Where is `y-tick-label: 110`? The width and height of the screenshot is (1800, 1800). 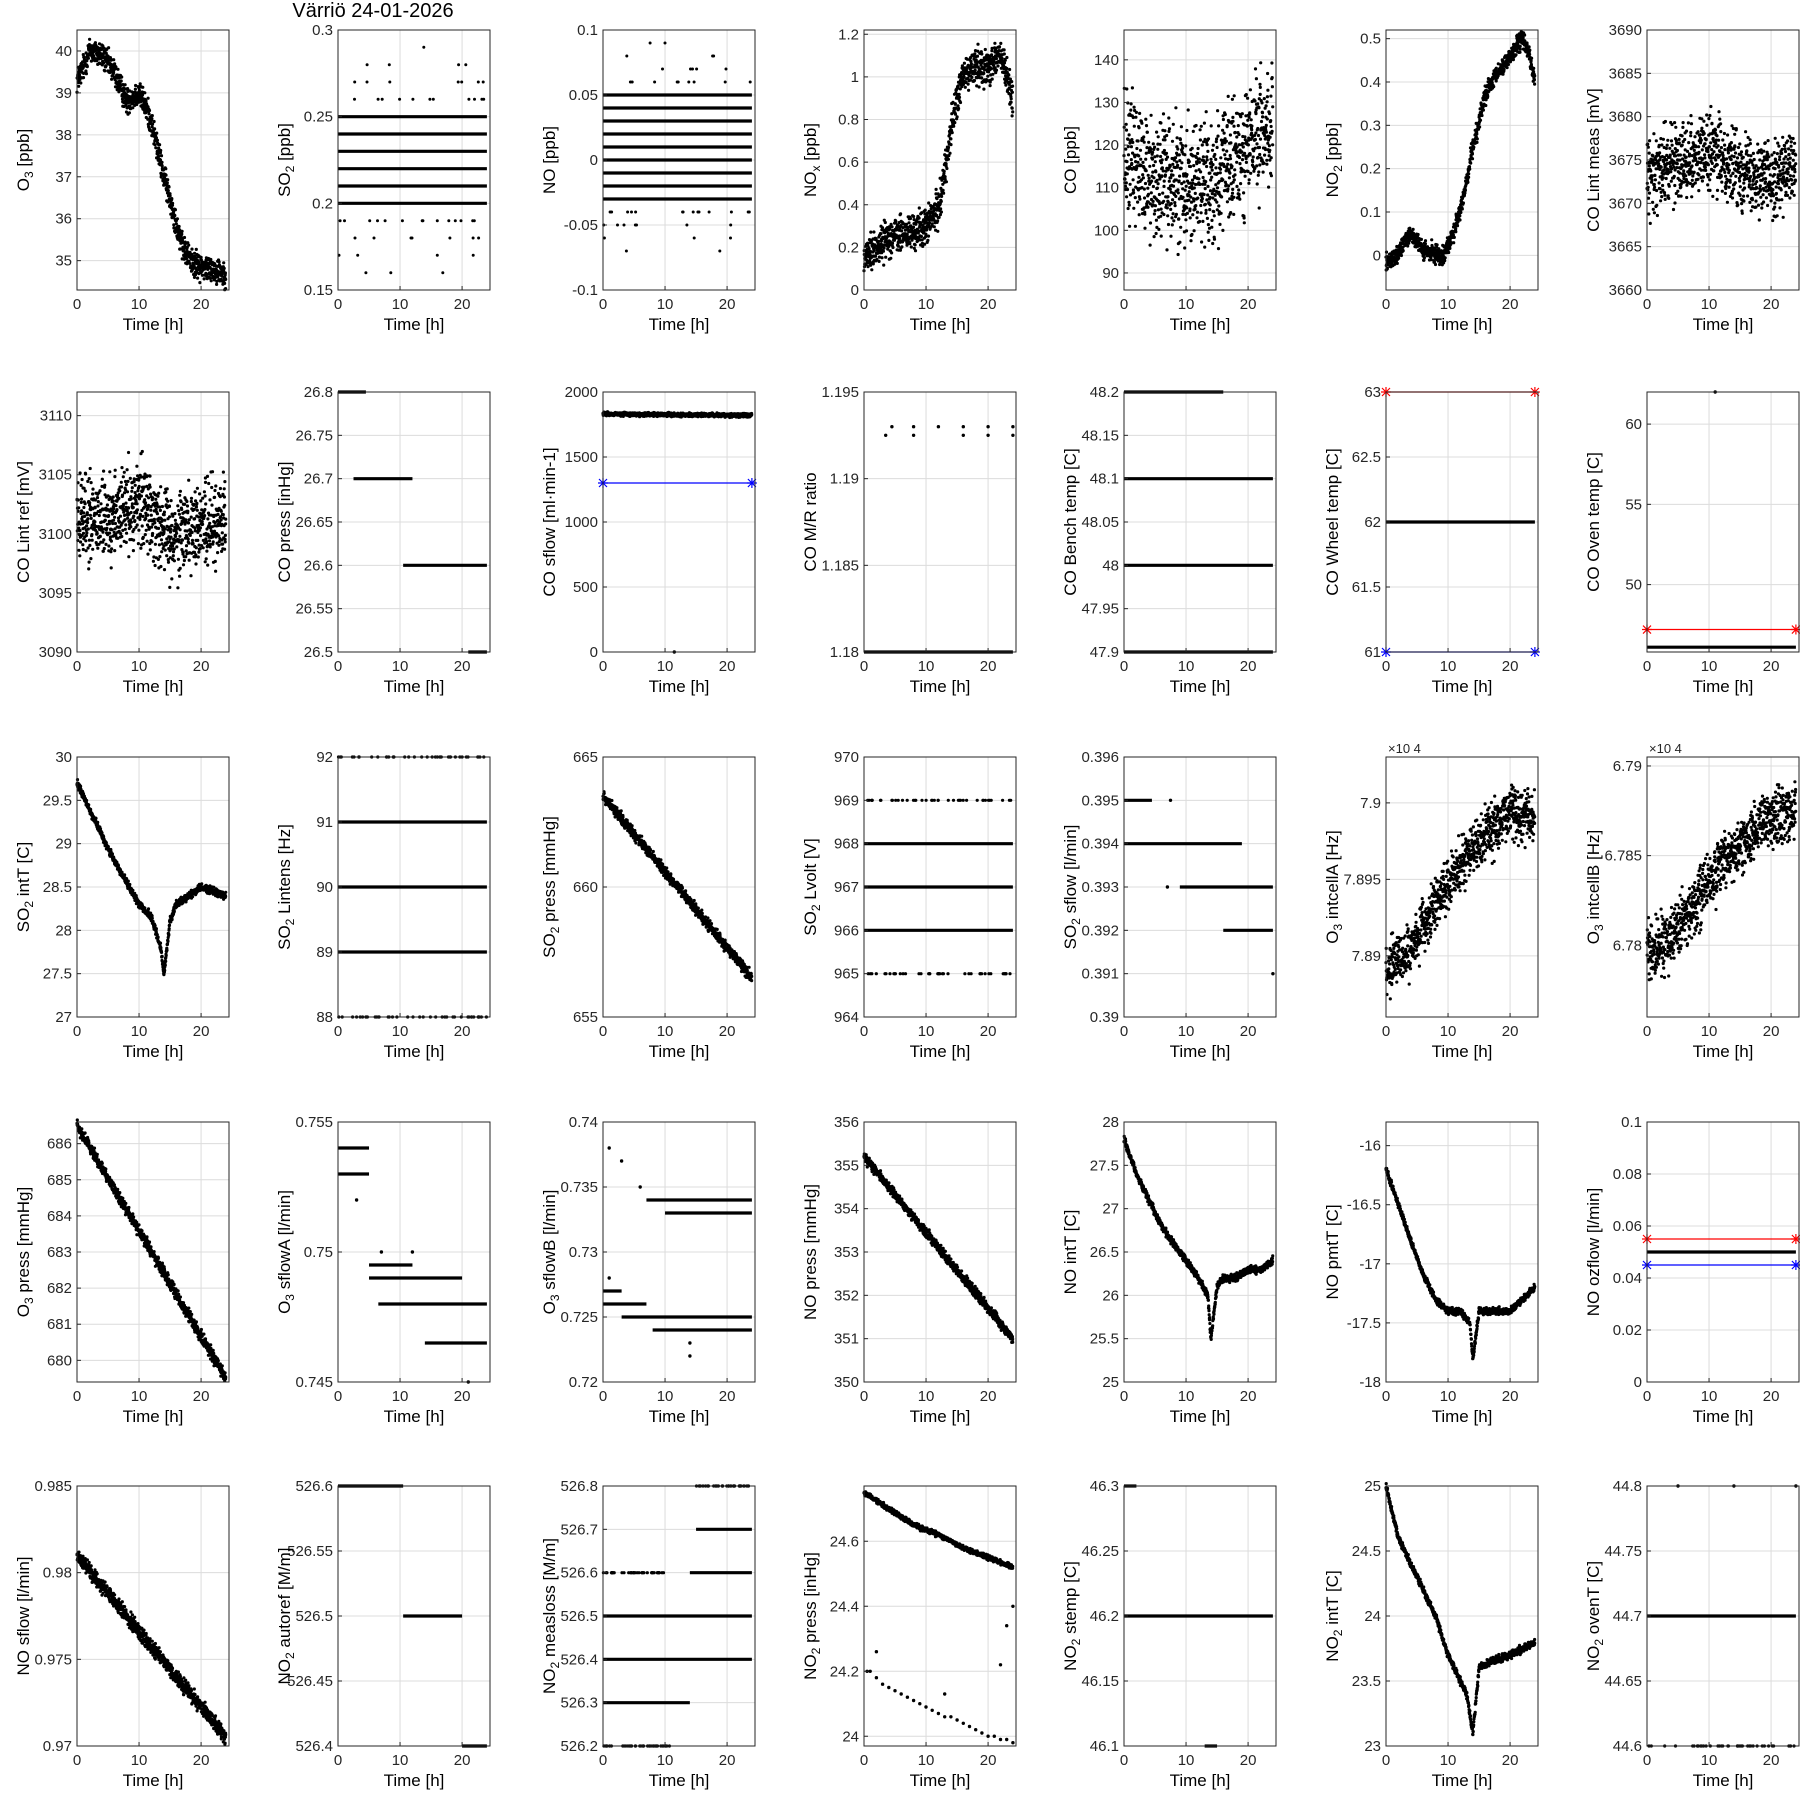 y-tick-label: 110 is located at coordinates (1107, 188).